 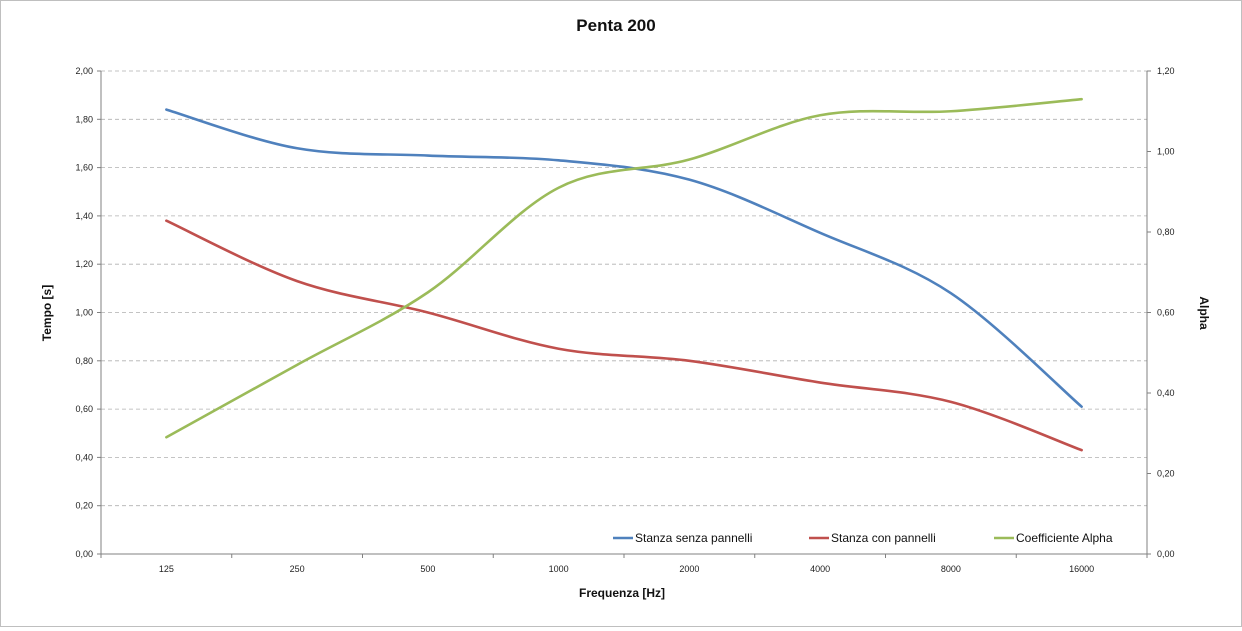 What do you see at coordinates (1166, 554) in the screenshot?
I see `right-tick-label: 0,00` at bounding box center [1166, 554].